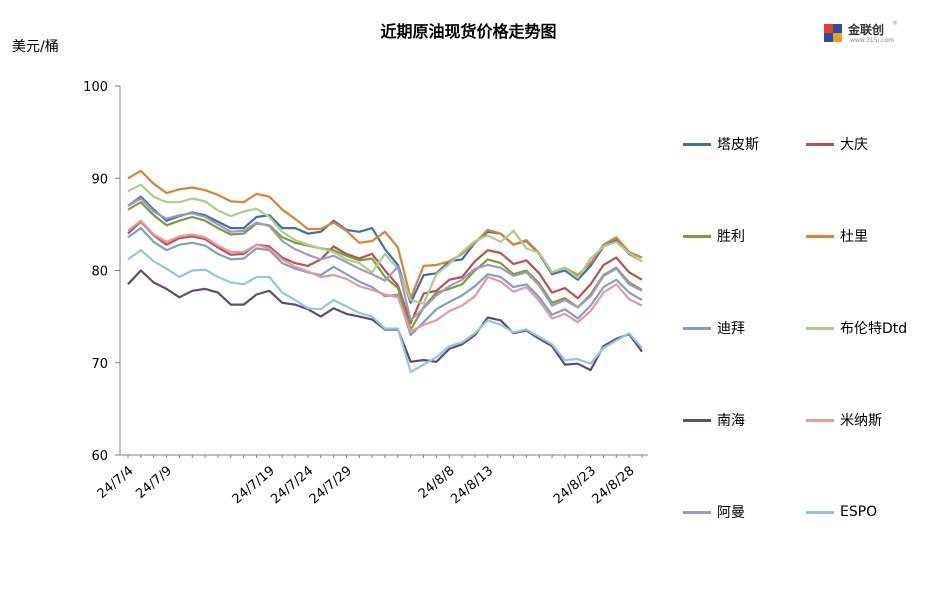 This screenshot has width=937, height=601. I want to click on y-axis-unit-label: 美元/桶, so click(35, 47).